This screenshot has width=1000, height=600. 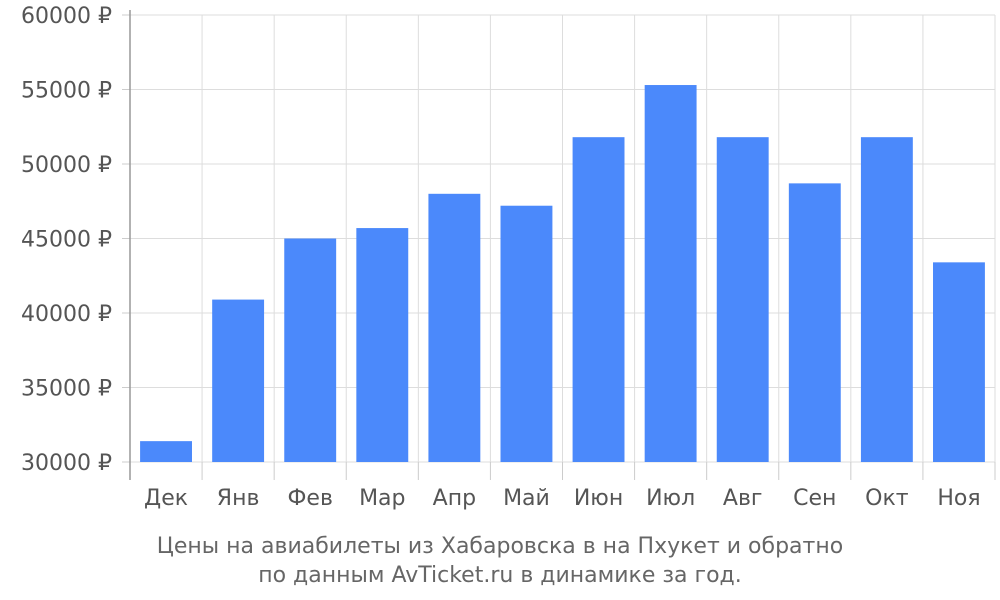 What do you see at coordinates (382, 498) in the screenshot?
I see `x-tick-label: Мар` at bounding box center [382, 498].